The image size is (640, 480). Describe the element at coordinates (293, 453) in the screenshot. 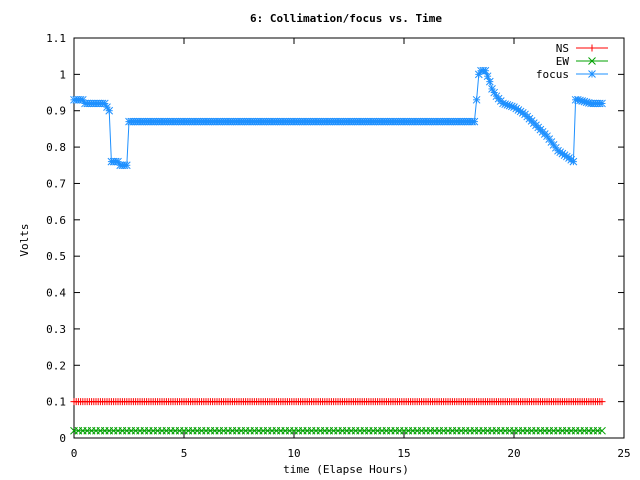

I see `x-tick-label: 10` at that location.